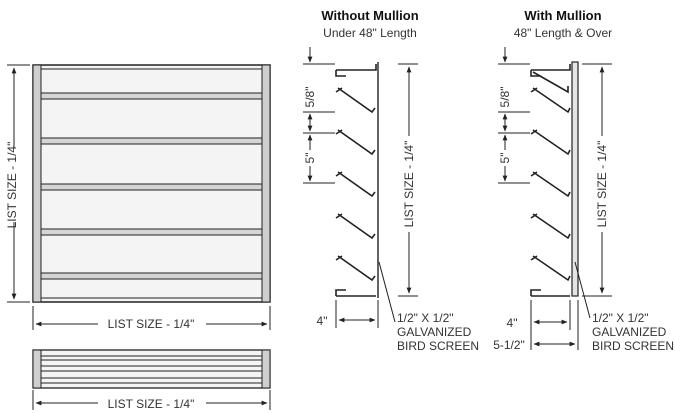  What do you see at coordinates (575, 179) in the screenshot?
I see `mullion-post` at bounding box center [575, 179].